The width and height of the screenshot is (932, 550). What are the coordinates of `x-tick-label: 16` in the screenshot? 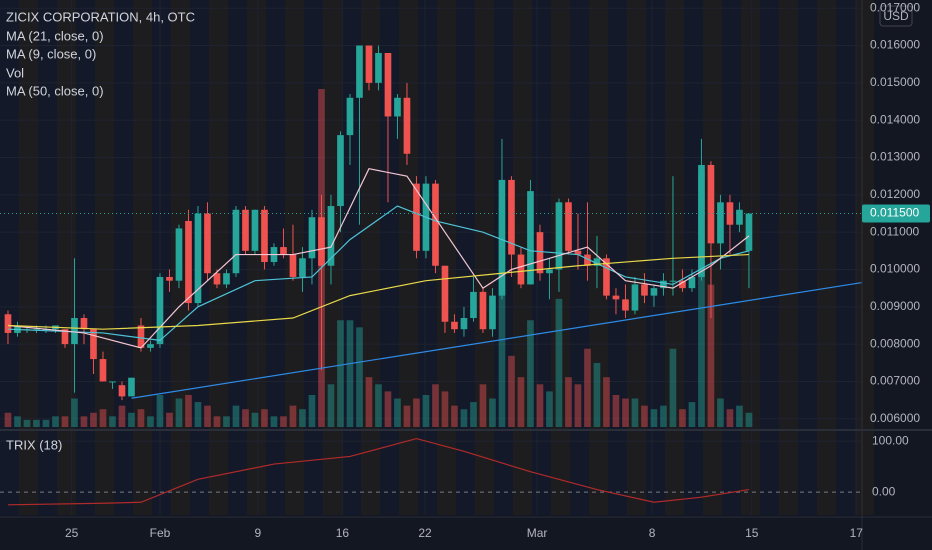 It's located at (343, 533).